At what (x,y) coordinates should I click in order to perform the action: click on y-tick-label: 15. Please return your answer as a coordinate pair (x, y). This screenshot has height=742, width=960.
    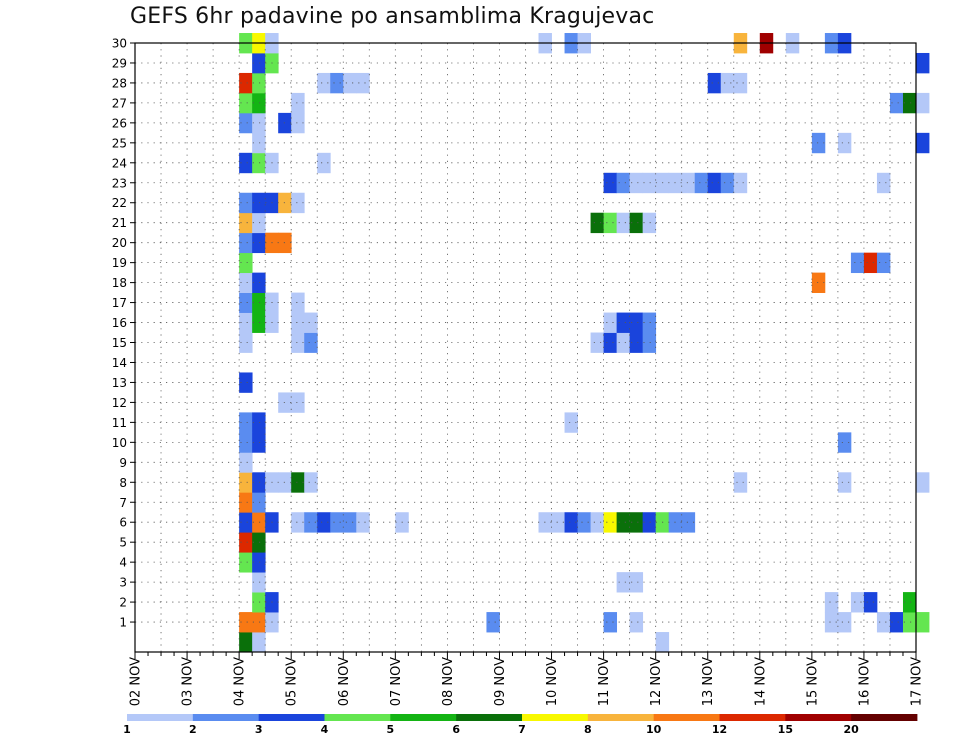
    Looking at the image, I should click on (119, 343).